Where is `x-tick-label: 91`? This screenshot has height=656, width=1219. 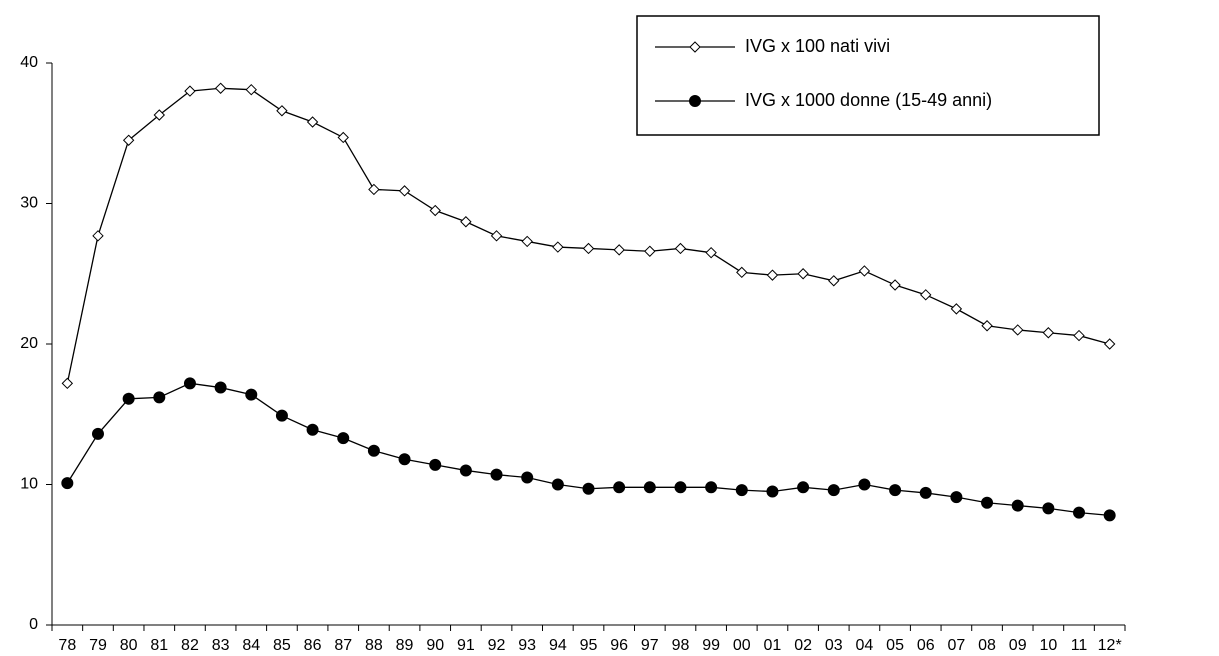
x-tick-label: 91 is located at coordinates (466, 645).